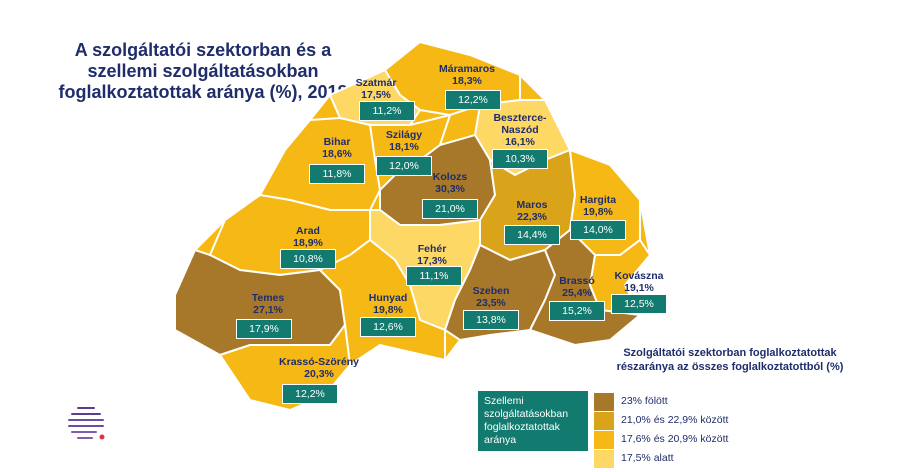  Describe the element at coordinates (432, 255) in the screenshot. I see `county-label-feher: Fehér 17,3%` at that location.